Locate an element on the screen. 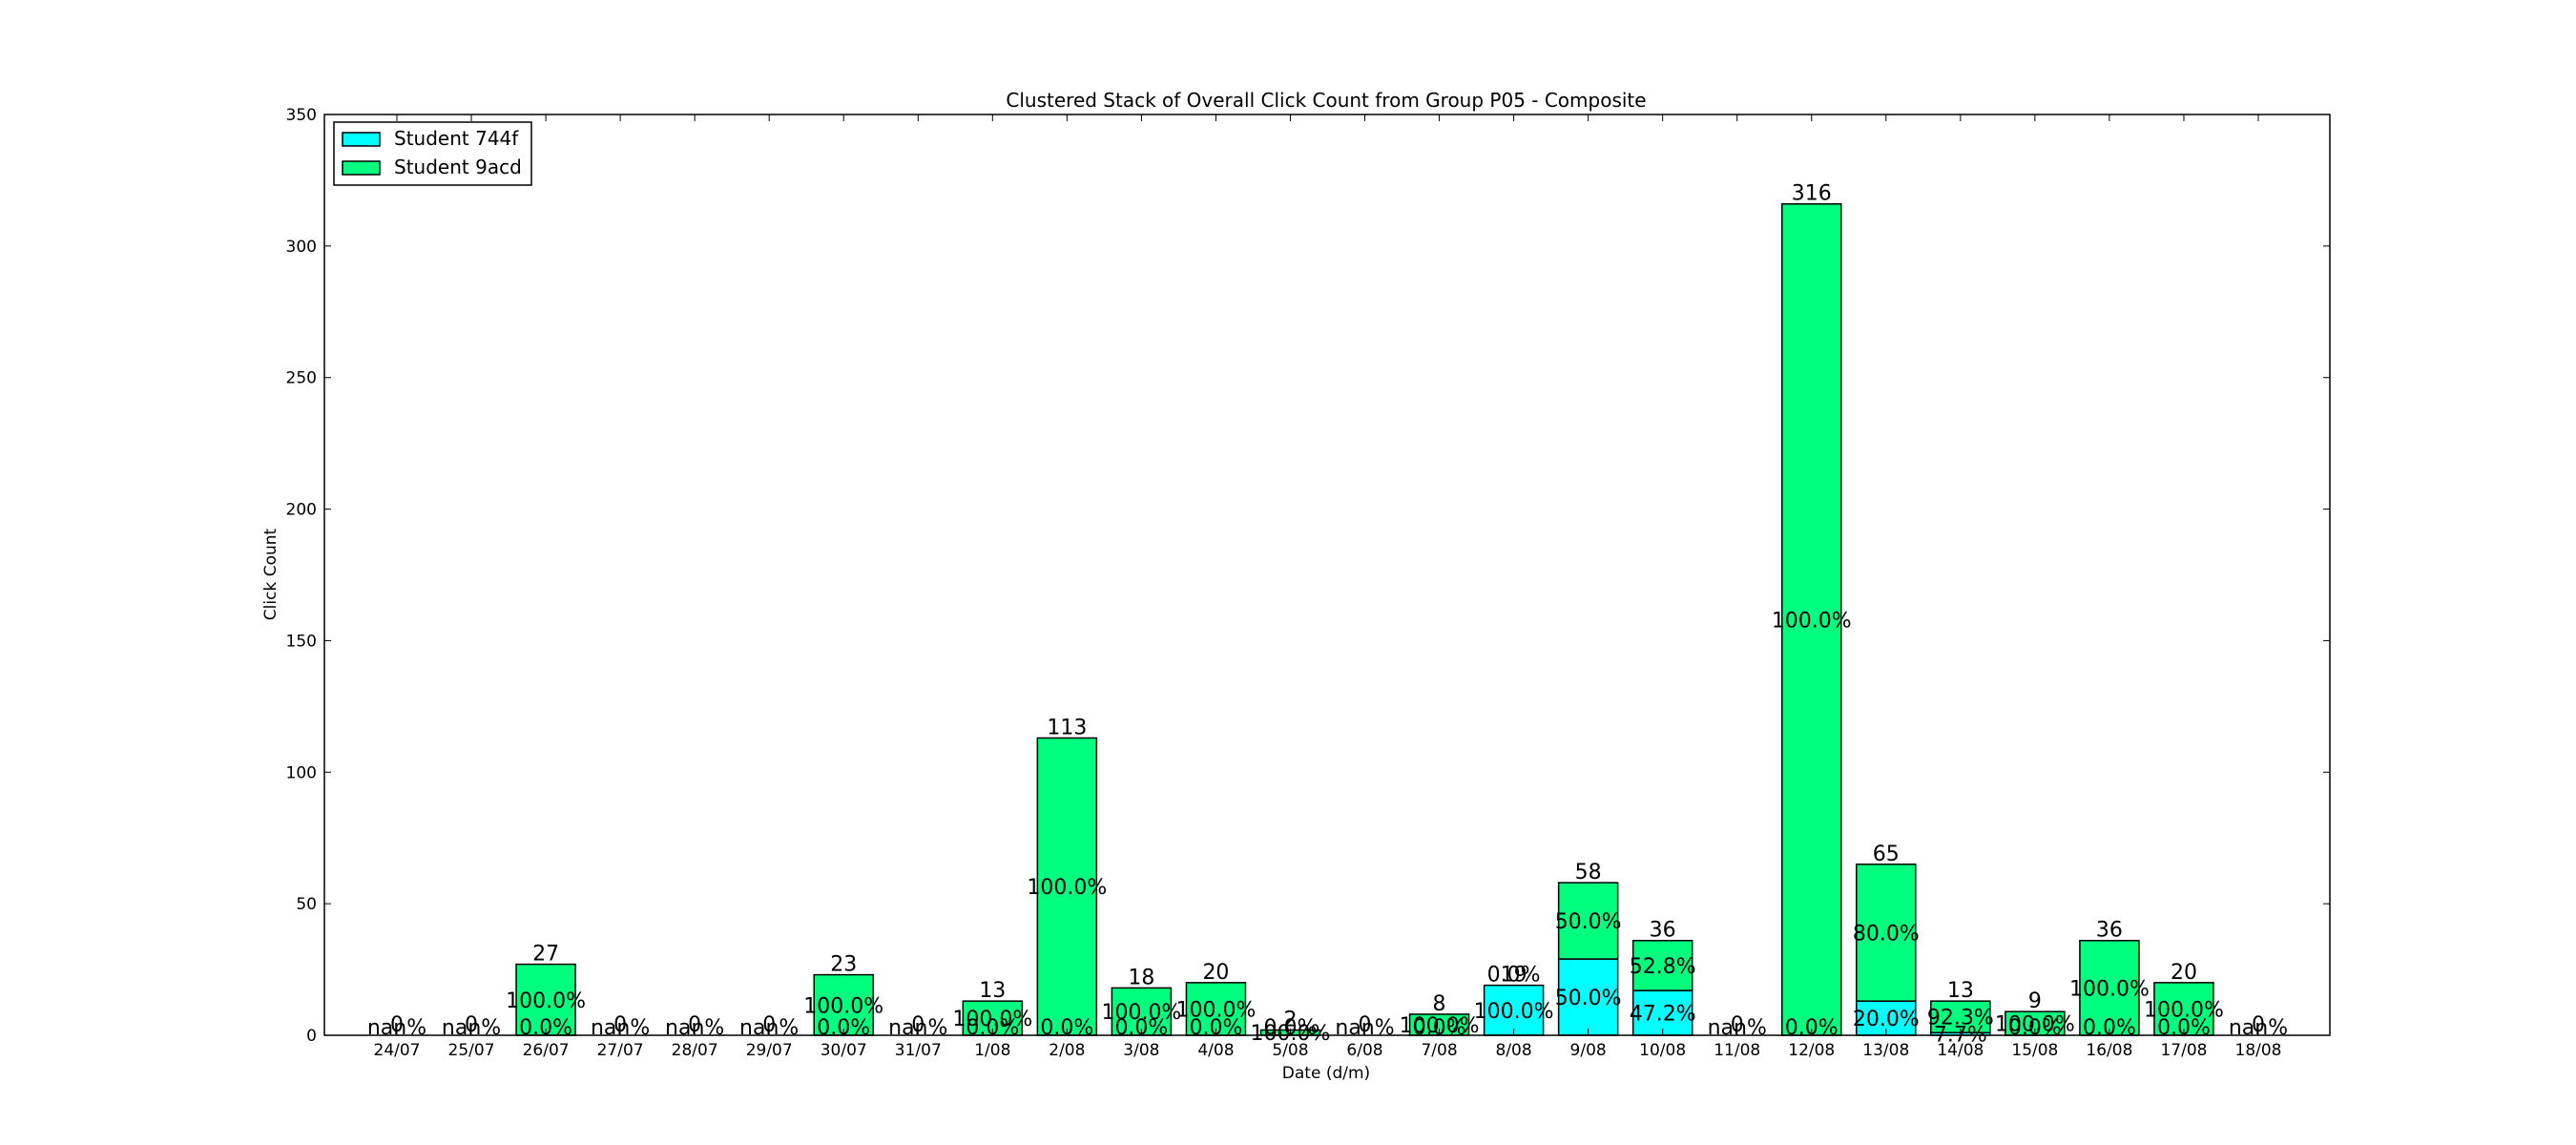 The width and height of the screenshot is (2576, 1145). x-tick-label: 30/07 is located at coordinates (844, 1051).